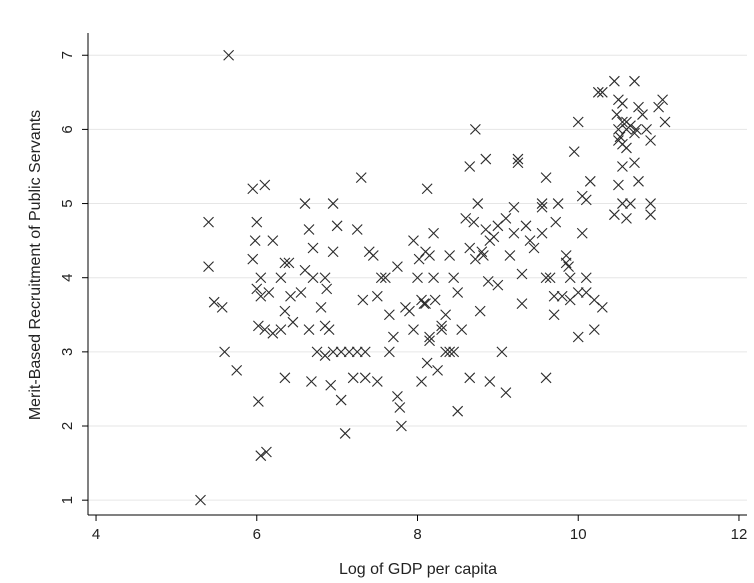 The width and height of the screenshot is (754, 583). Describe the element at coordinates (67, 203) in the screenshot. I see `y-tick-label: 5` at that location.